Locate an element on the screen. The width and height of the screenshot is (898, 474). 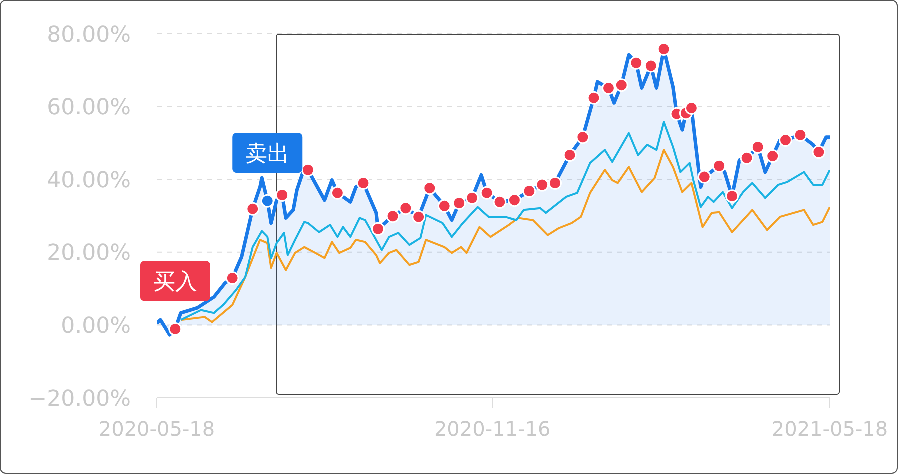
annotation: 卖出 is located at coordinates (268, 155).